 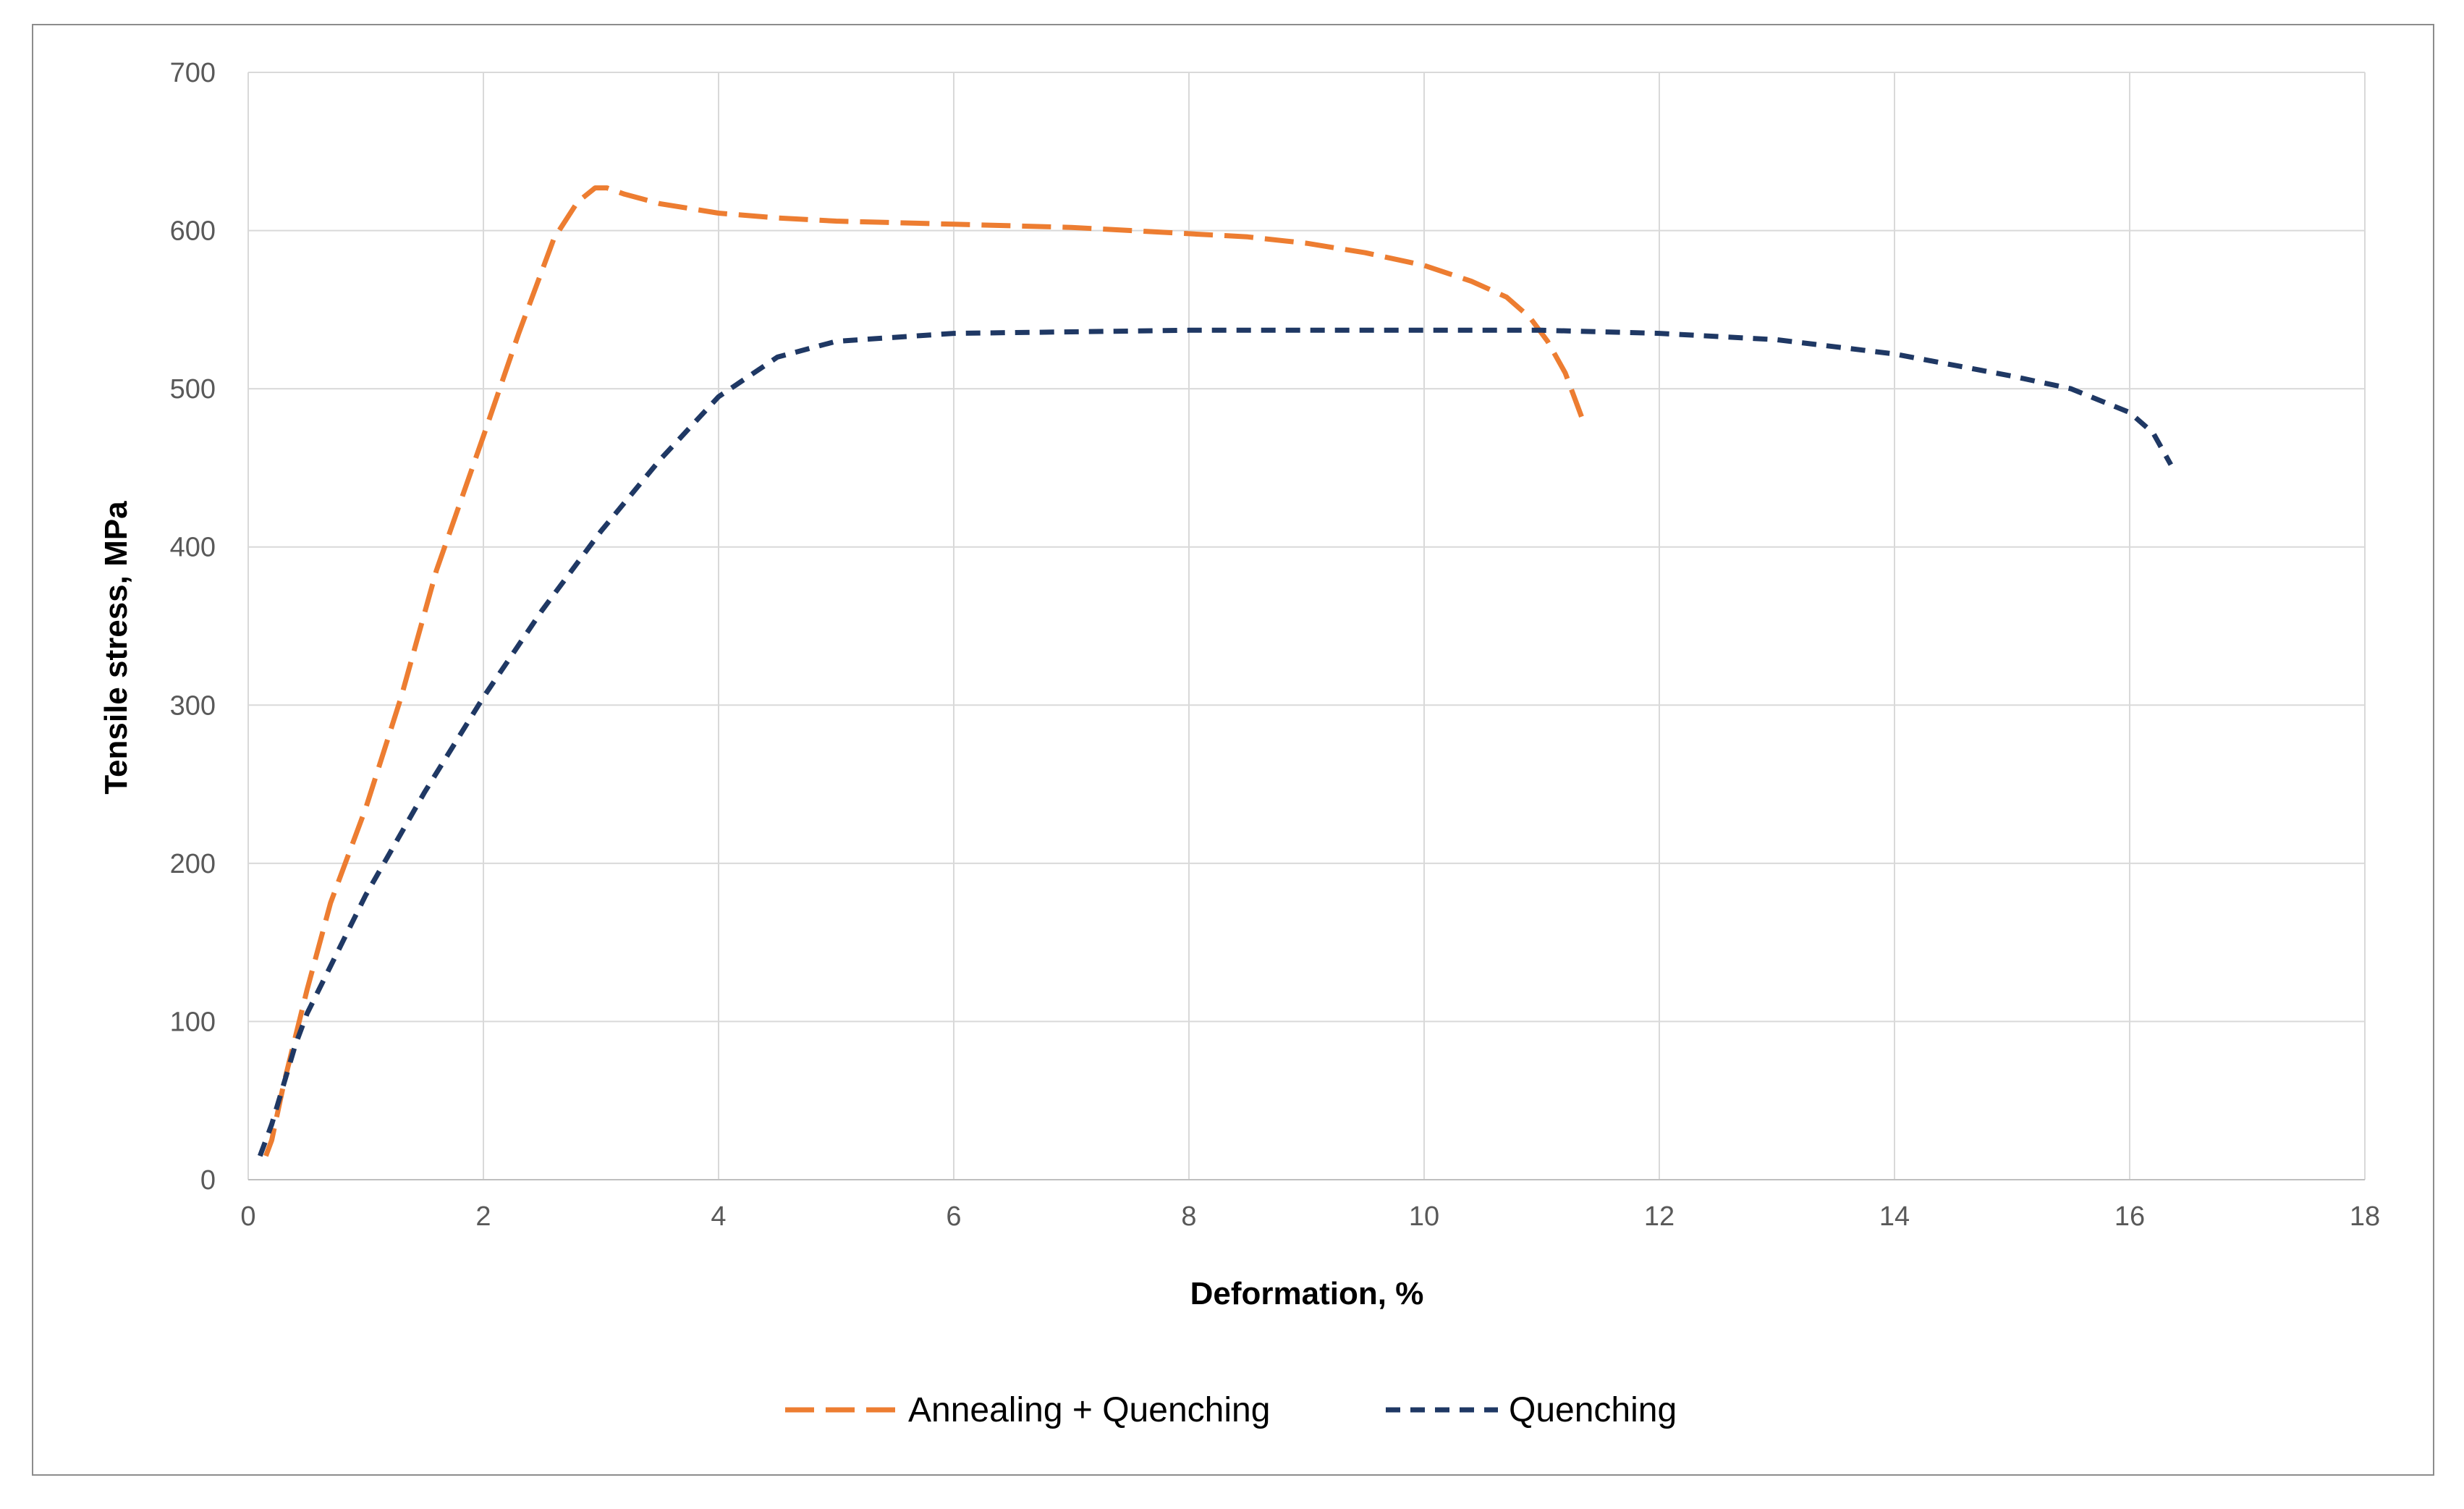 What do you see at coordinates (954, 1216) in the screenshot?
I see `x-tick-label: 6` at bounding box center [954, 1216].